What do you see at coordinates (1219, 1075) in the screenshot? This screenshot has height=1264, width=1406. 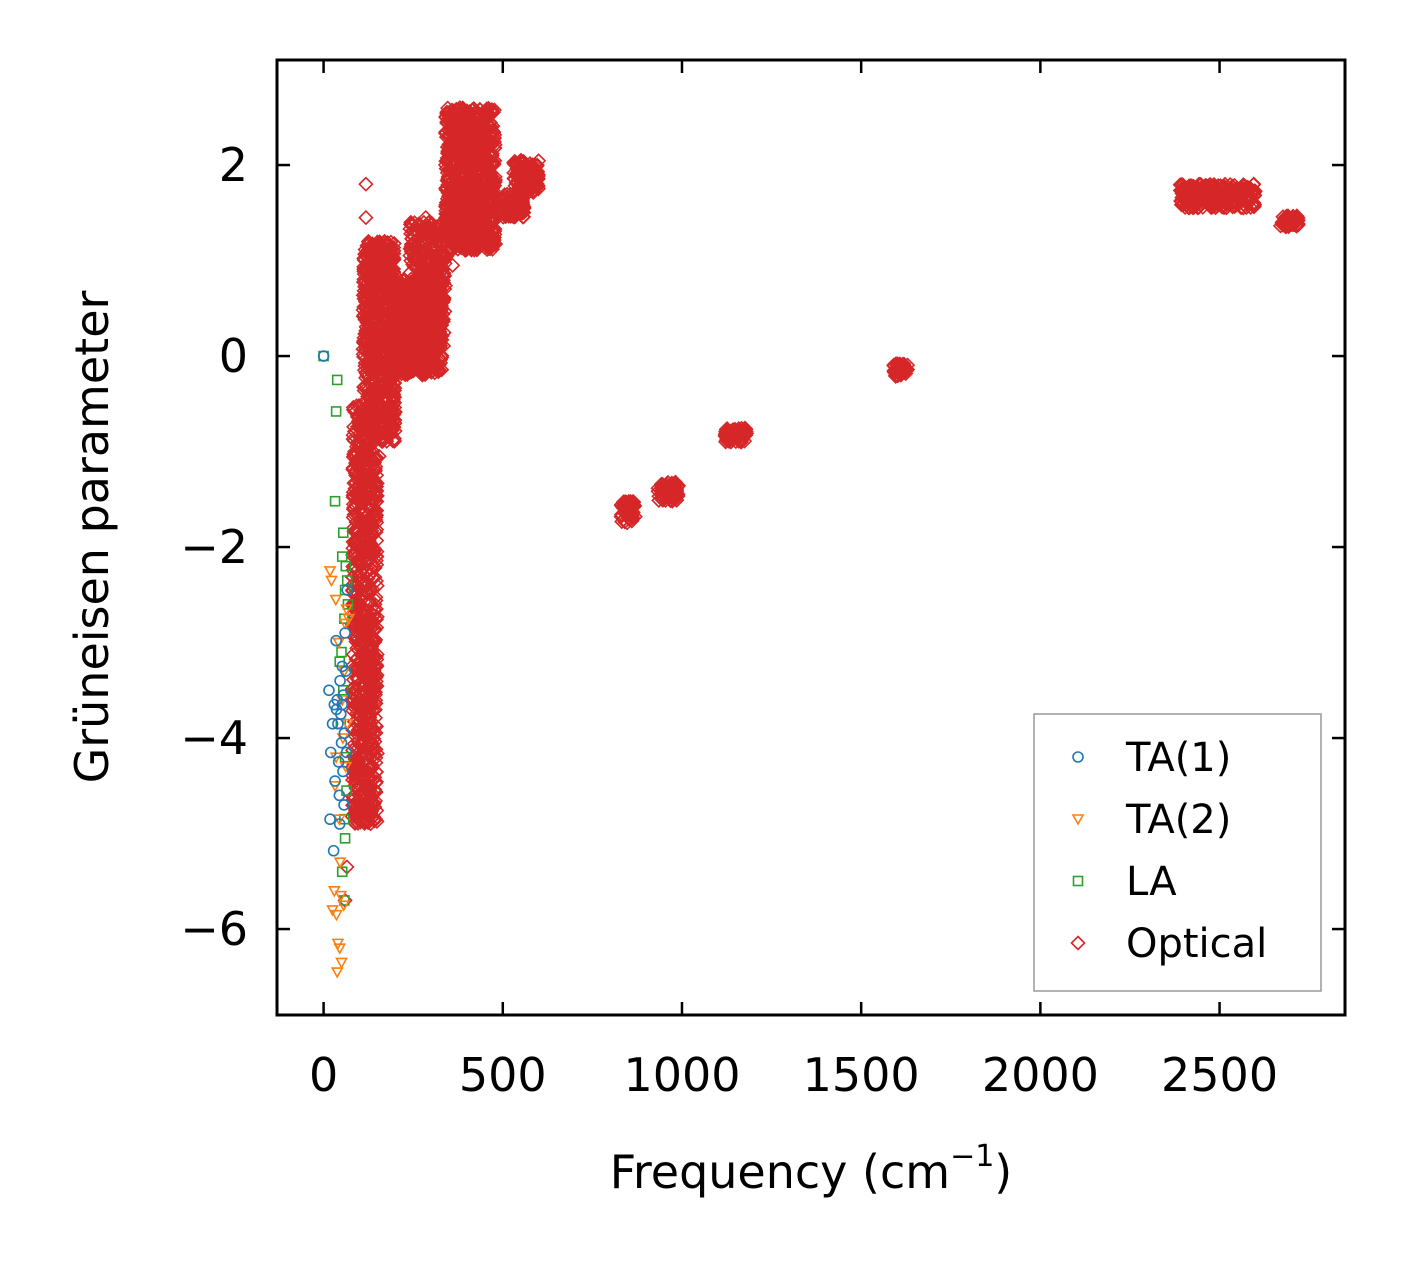 I see `x-tick-label: 2500` at bounding box center [1219, 1075].